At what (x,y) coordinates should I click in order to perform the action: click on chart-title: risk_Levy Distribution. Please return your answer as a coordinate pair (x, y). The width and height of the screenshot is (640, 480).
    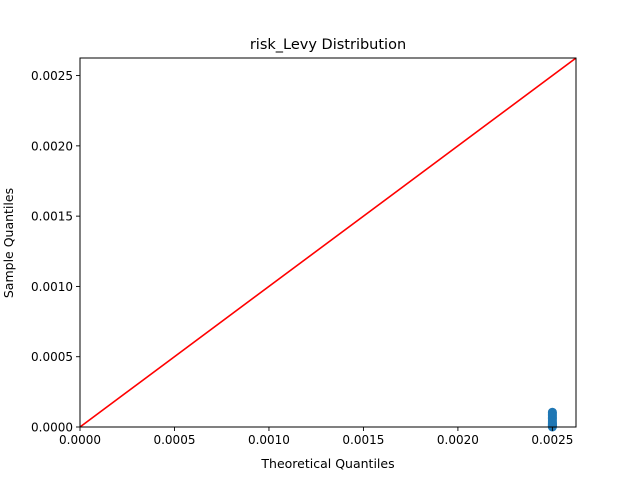
    Looking at the image, I should click on (328, 45).